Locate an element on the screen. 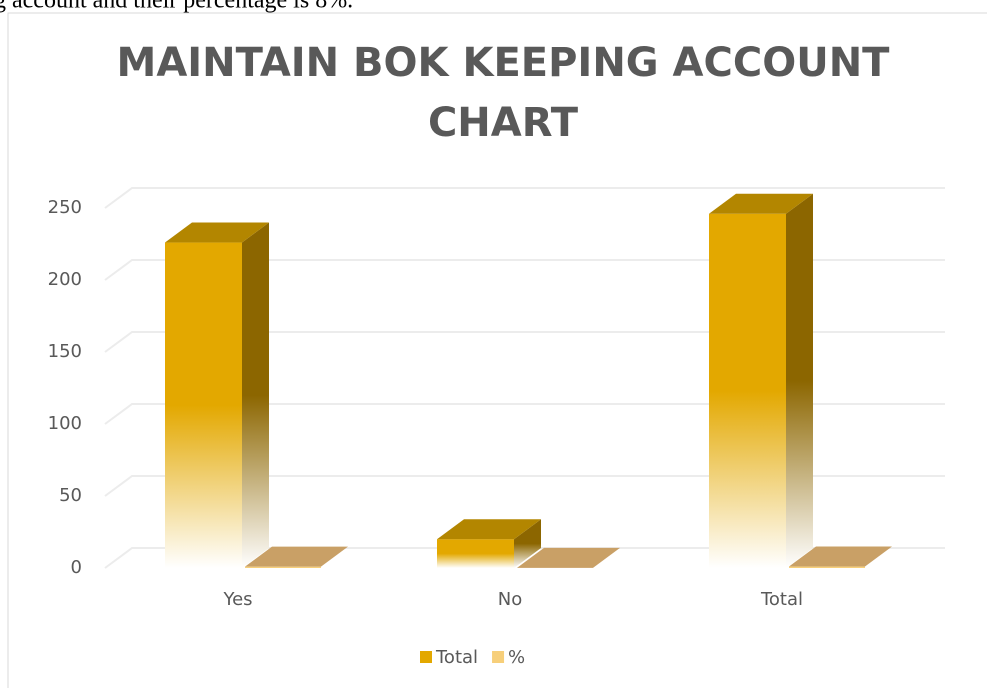 This screenshot has height=688, width=987. y-tick-label: 50 is located at coordinates (70, 495).